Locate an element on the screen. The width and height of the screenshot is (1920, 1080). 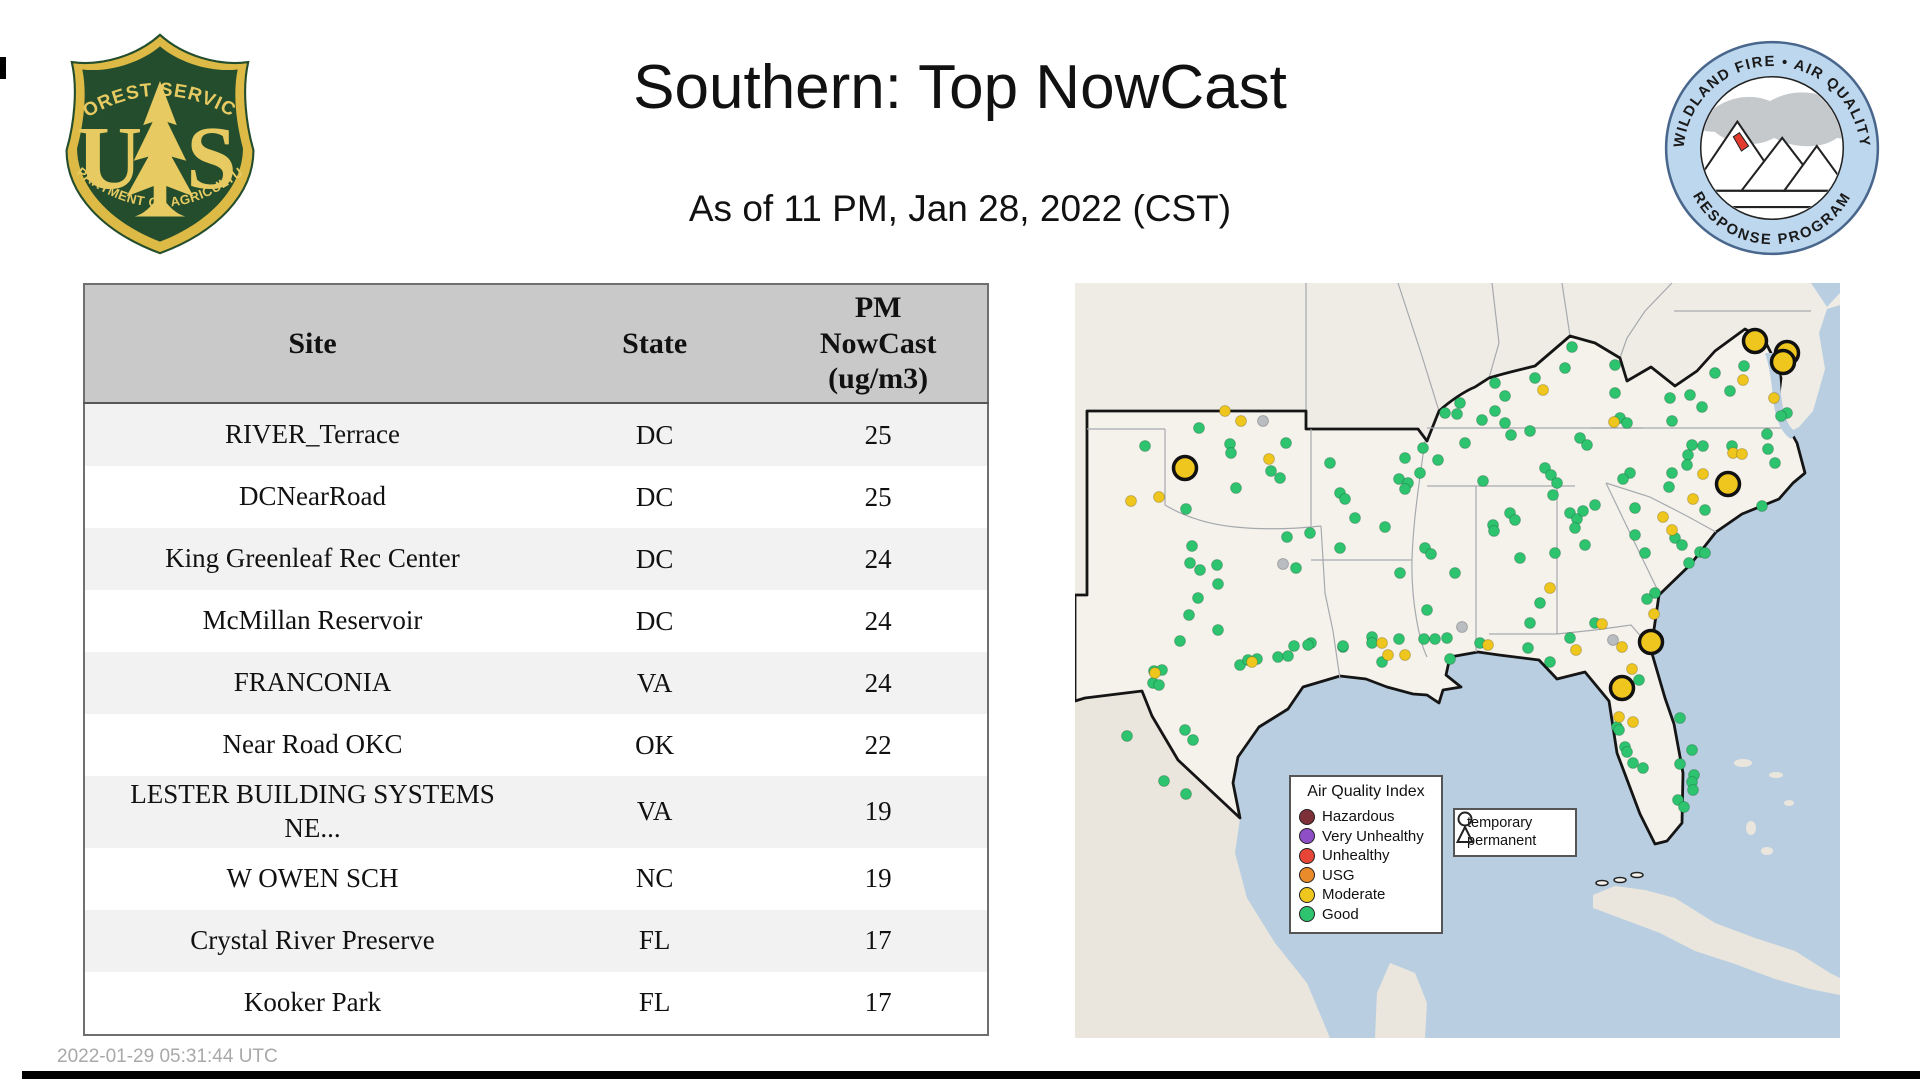
marker-type-legend: temporary permanent is located at coordinates (1515, 832).